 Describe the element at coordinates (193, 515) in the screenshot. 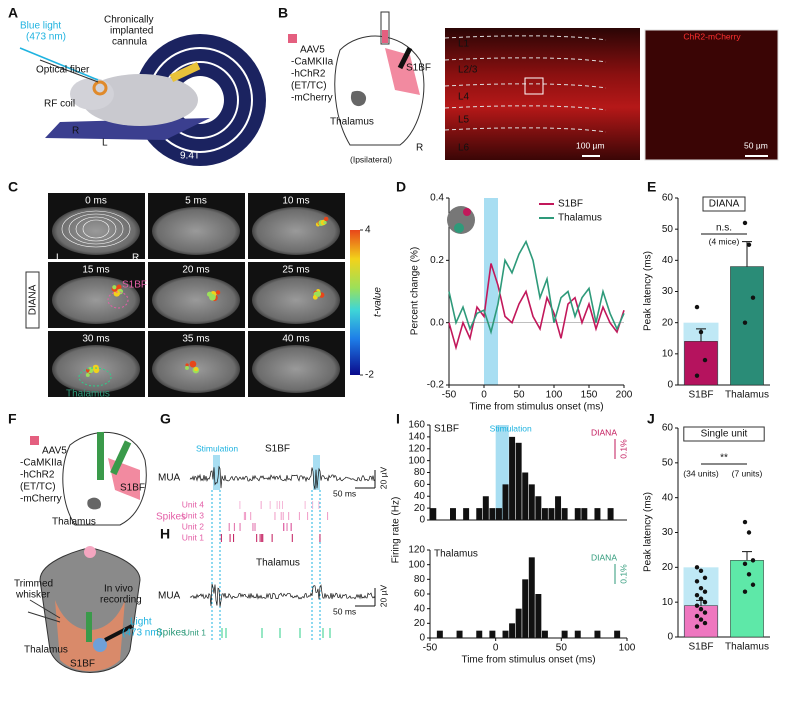

I see `unit-label: Unit 3` at that location.